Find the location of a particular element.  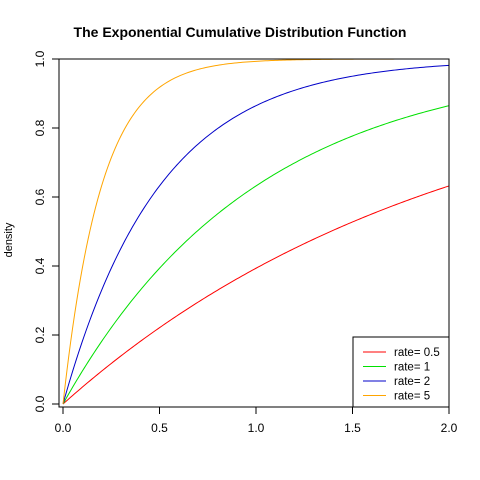

legend-label: rate= 2 is located at coordinates (412, 382).